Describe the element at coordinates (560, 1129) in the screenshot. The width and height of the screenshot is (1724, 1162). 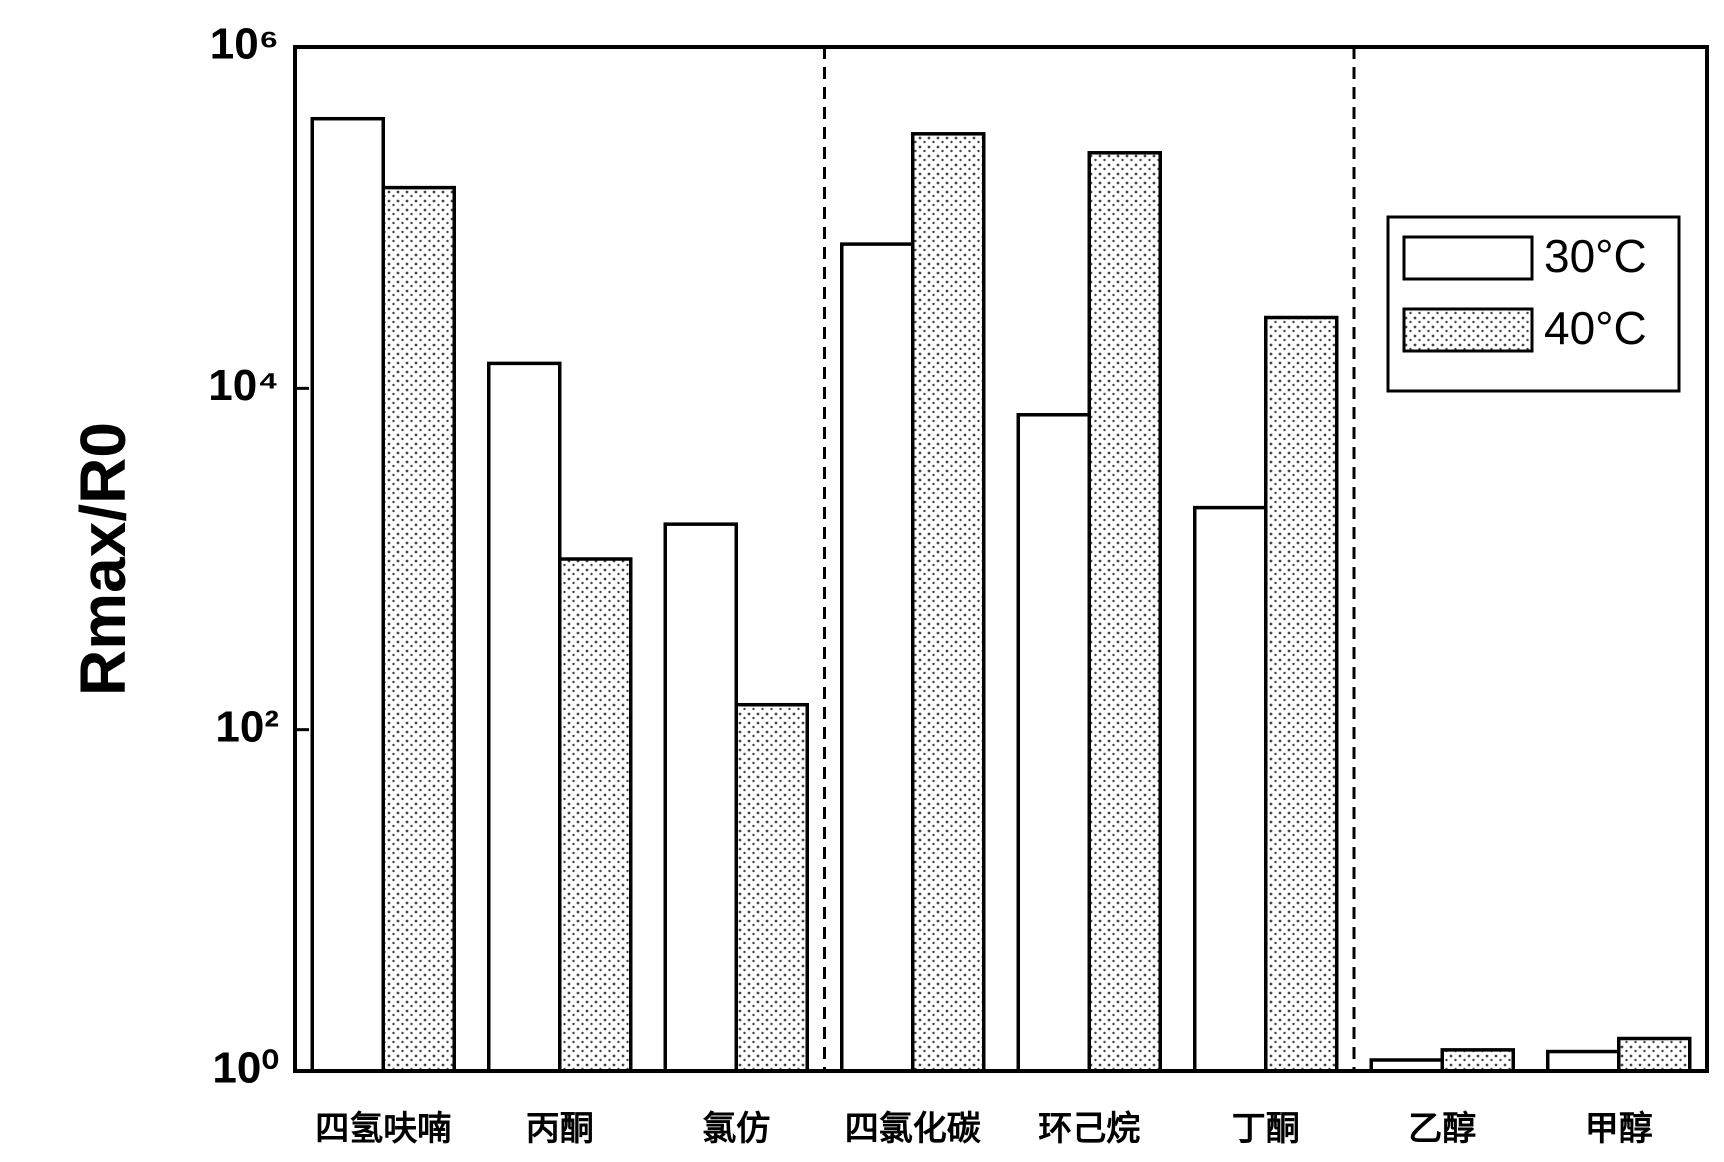
I see `x-tick-label: 丙酮` at that location.